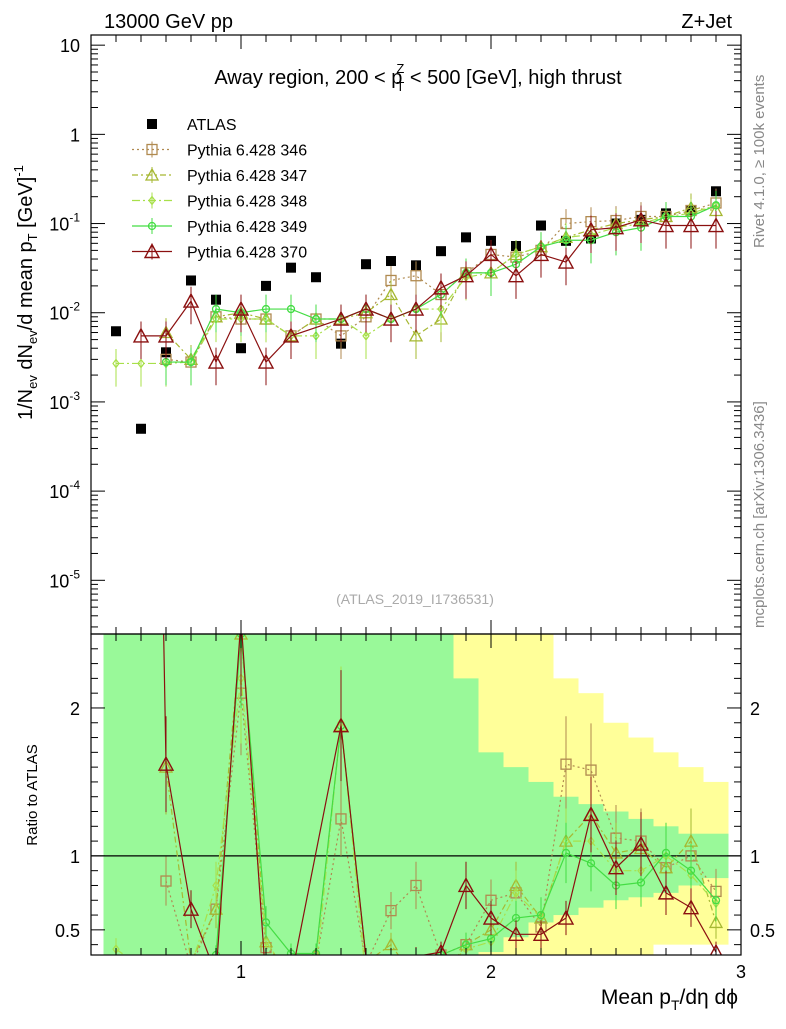 The height and width of the screenshot is (1029, 786). What do you see at coordinates (491, 972) in the screenshot?
I see `x-tick-label-2: 2` at bounding box center [491, 972].